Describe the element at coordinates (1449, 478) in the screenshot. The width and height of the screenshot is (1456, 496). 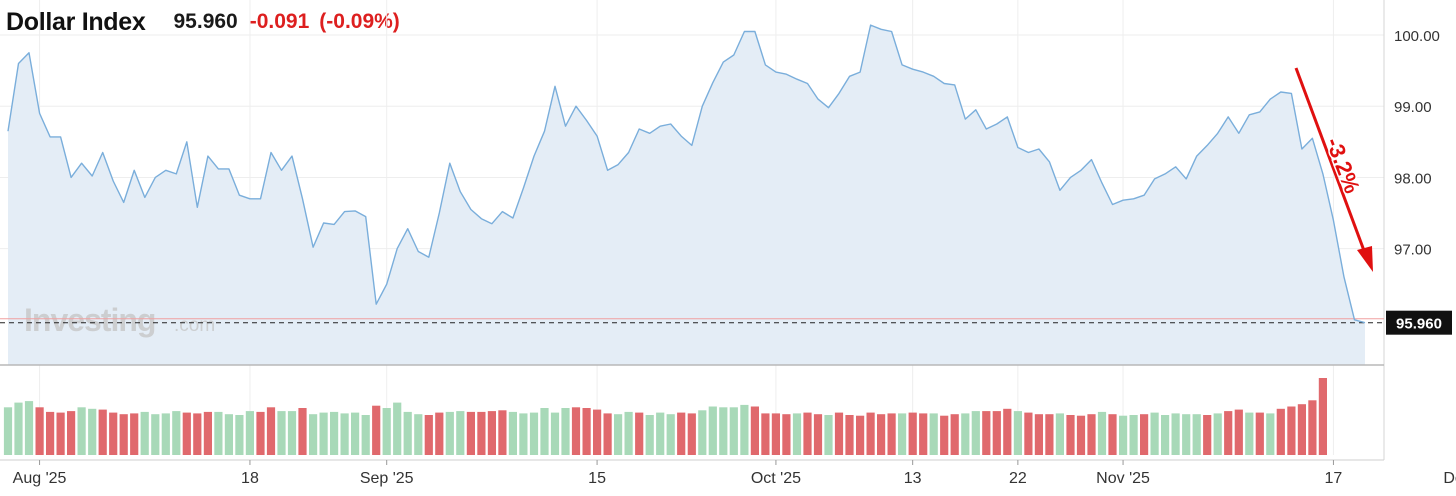
I see `x-tick-label: Dec '25` at that location.